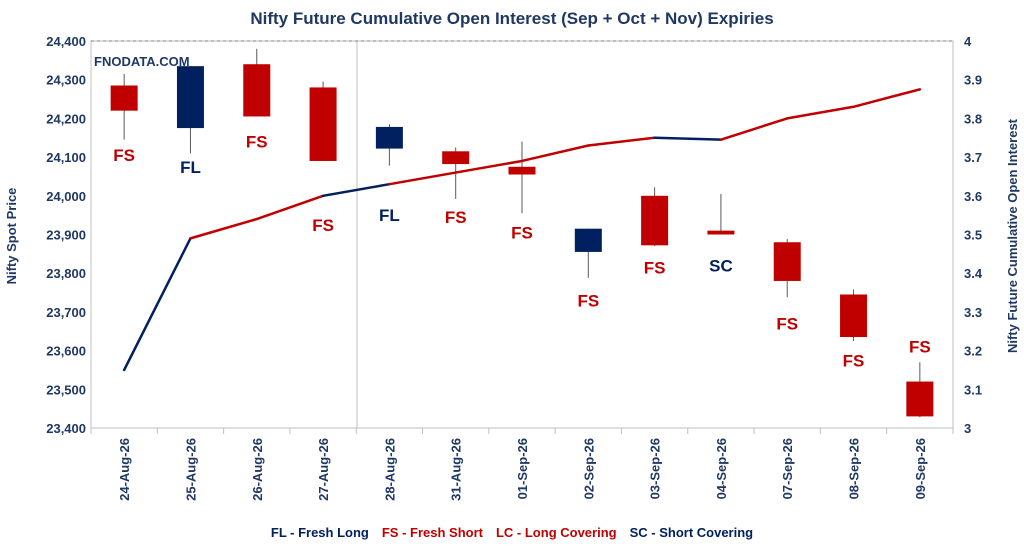  Describe the element at coordinates (1012, 235) in the screenshot. I see `right-axis-title: Nifty Future Cumulative Open Interest` at that location.